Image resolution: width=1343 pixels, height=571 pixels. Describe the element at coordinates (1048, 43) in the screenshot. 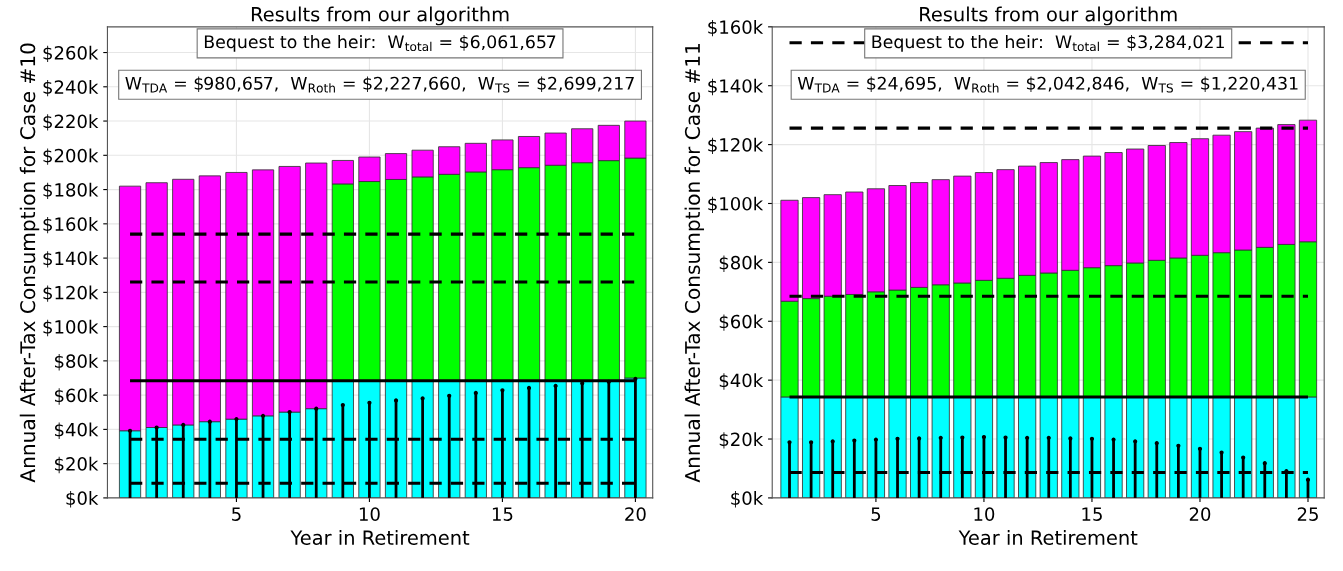

I see `annotation: Bequest to the heir: W$_{total}$ = $3,284,021` at that location.